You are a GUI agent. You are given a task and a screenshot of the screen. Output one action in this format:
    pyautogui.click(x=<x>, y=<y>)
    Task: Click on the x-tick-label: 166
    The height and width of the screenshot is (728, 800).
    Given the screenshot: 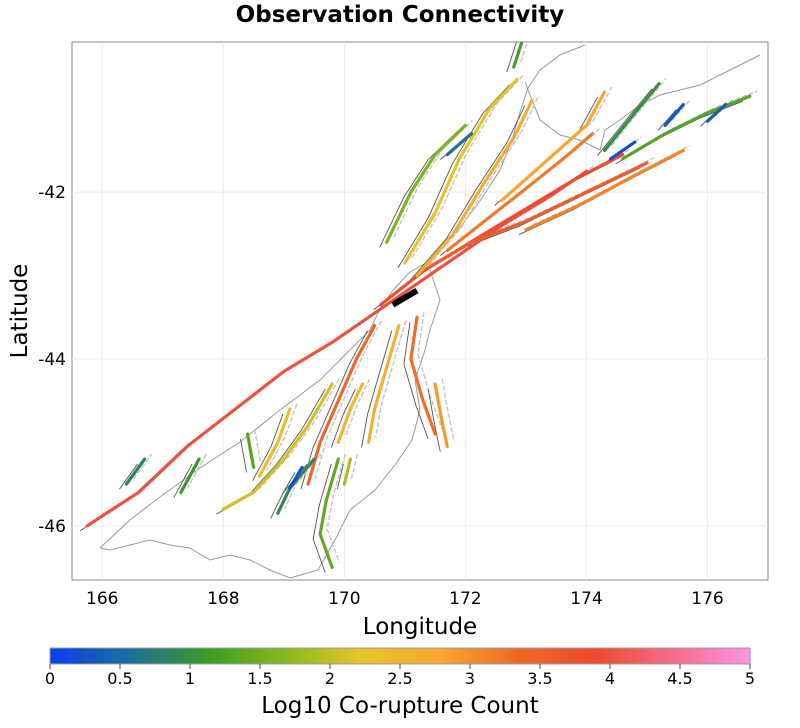 What is the action you would take?
    pyautogui.click(x=102, y=599)
    